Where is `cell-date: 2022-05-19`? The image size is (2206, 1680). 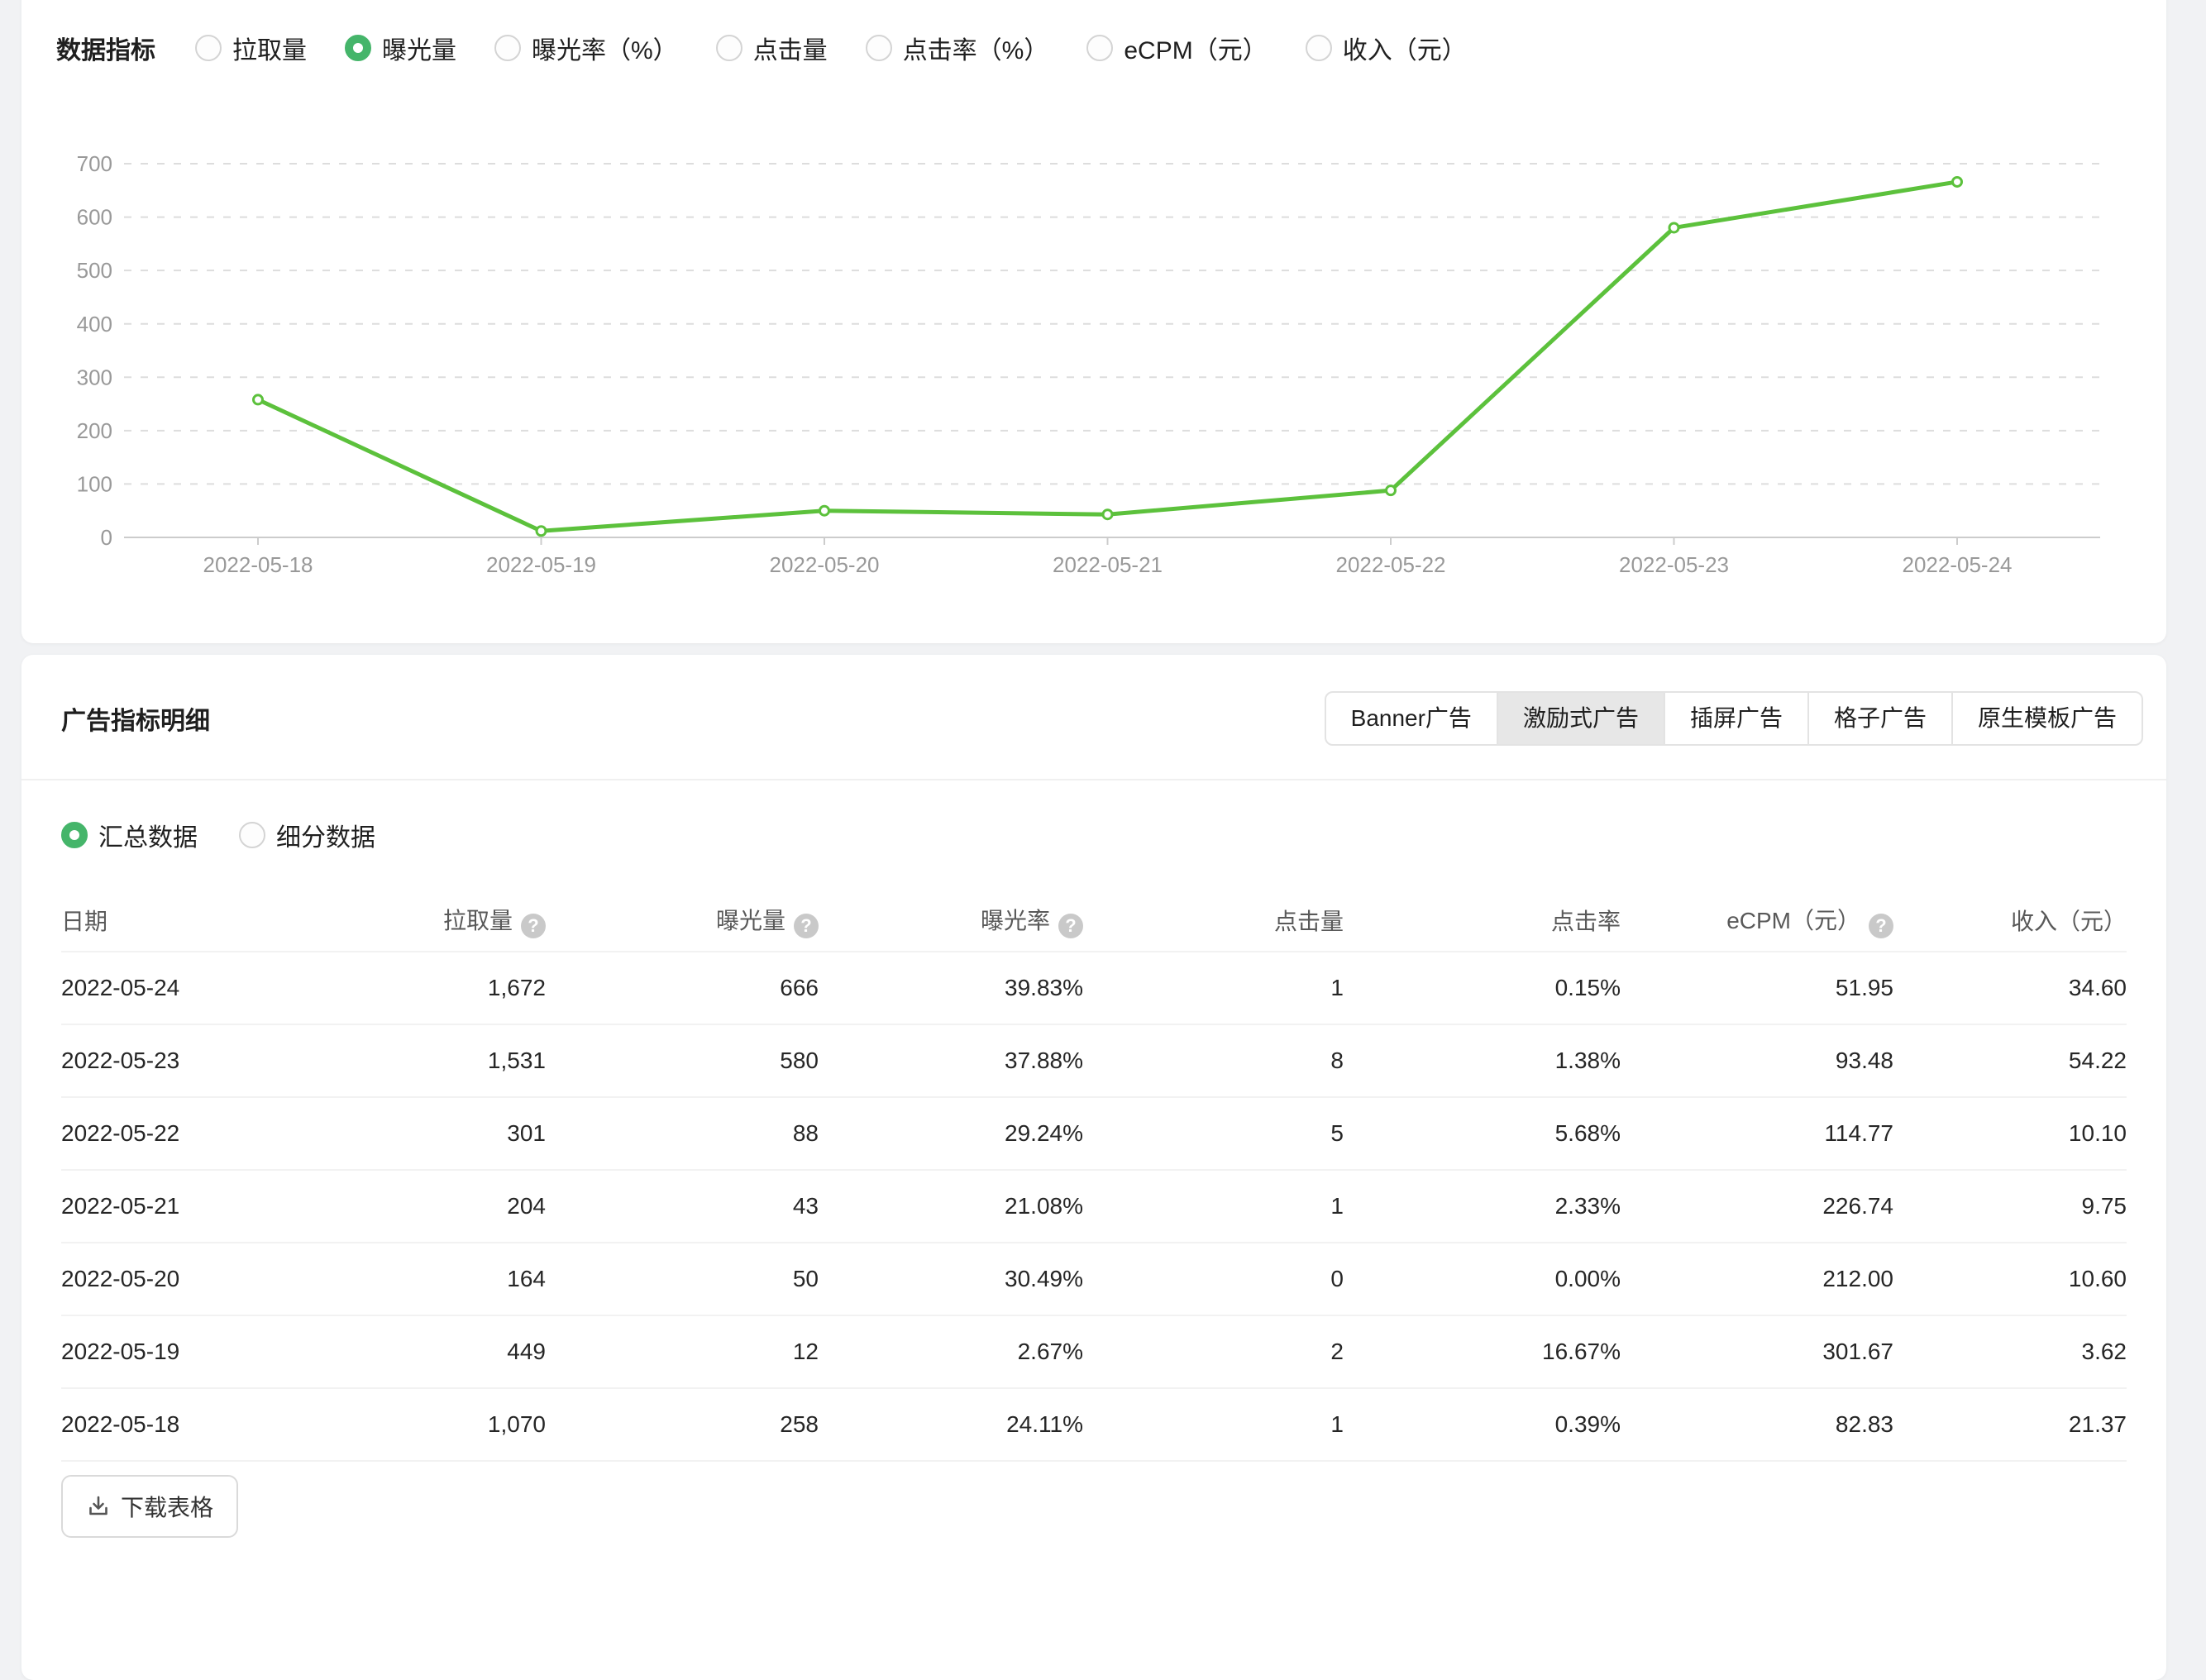
cell-date: 2022-05-19 is located at coordinates (120, 1351).